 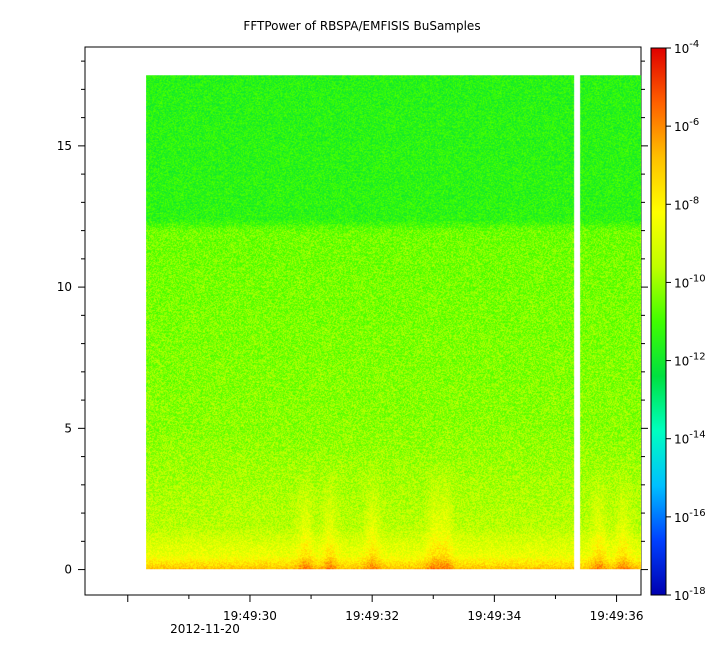 What do you see at coordinates (64, 287) in the screenshot?
I see `y-tick-label: 10` at bounding box center [64, 287].